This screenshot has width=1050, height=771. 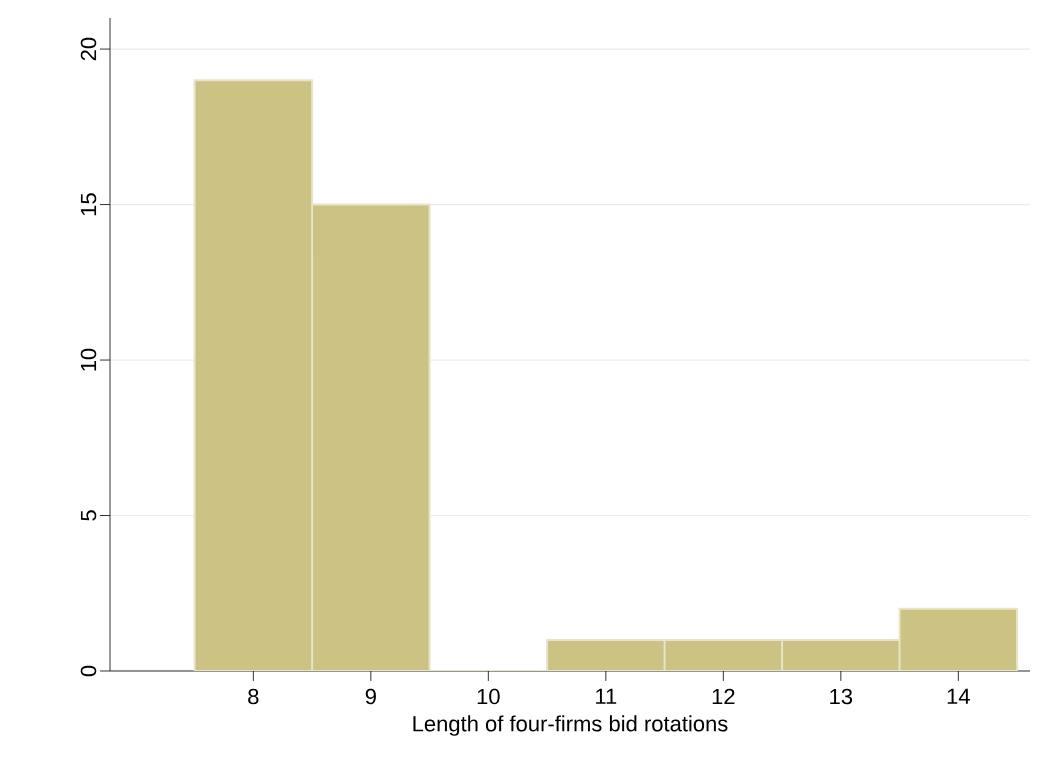 I want to click on x-axis-title: Length of four-firms bid rotations, so click(x=570, y=725).